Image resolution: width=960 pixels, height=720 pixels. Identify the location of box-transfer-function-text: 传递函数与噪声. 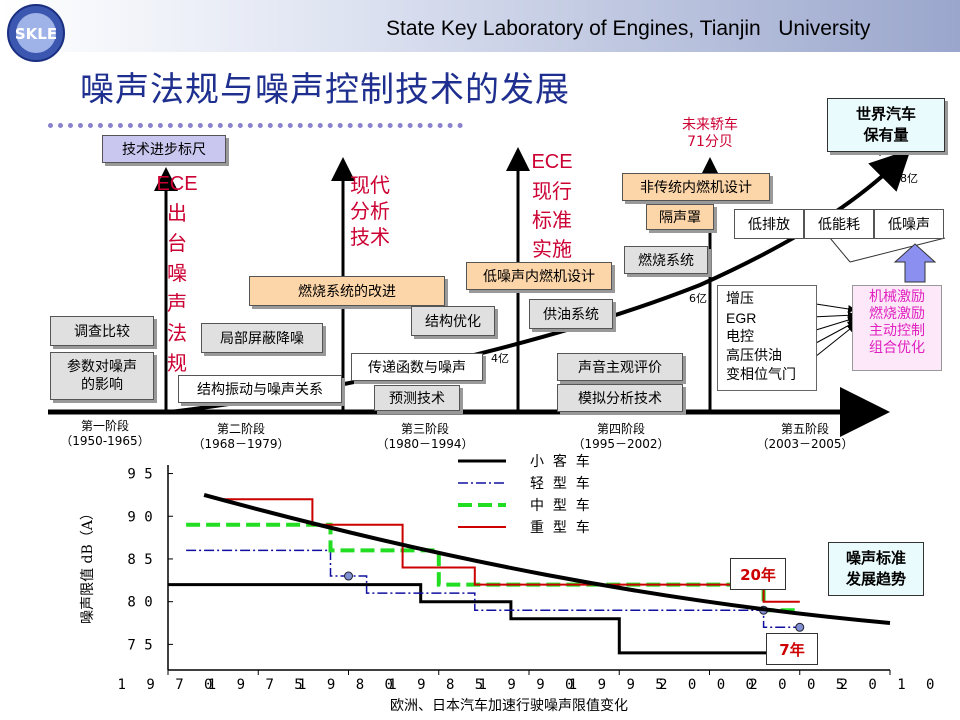
(417, 368).